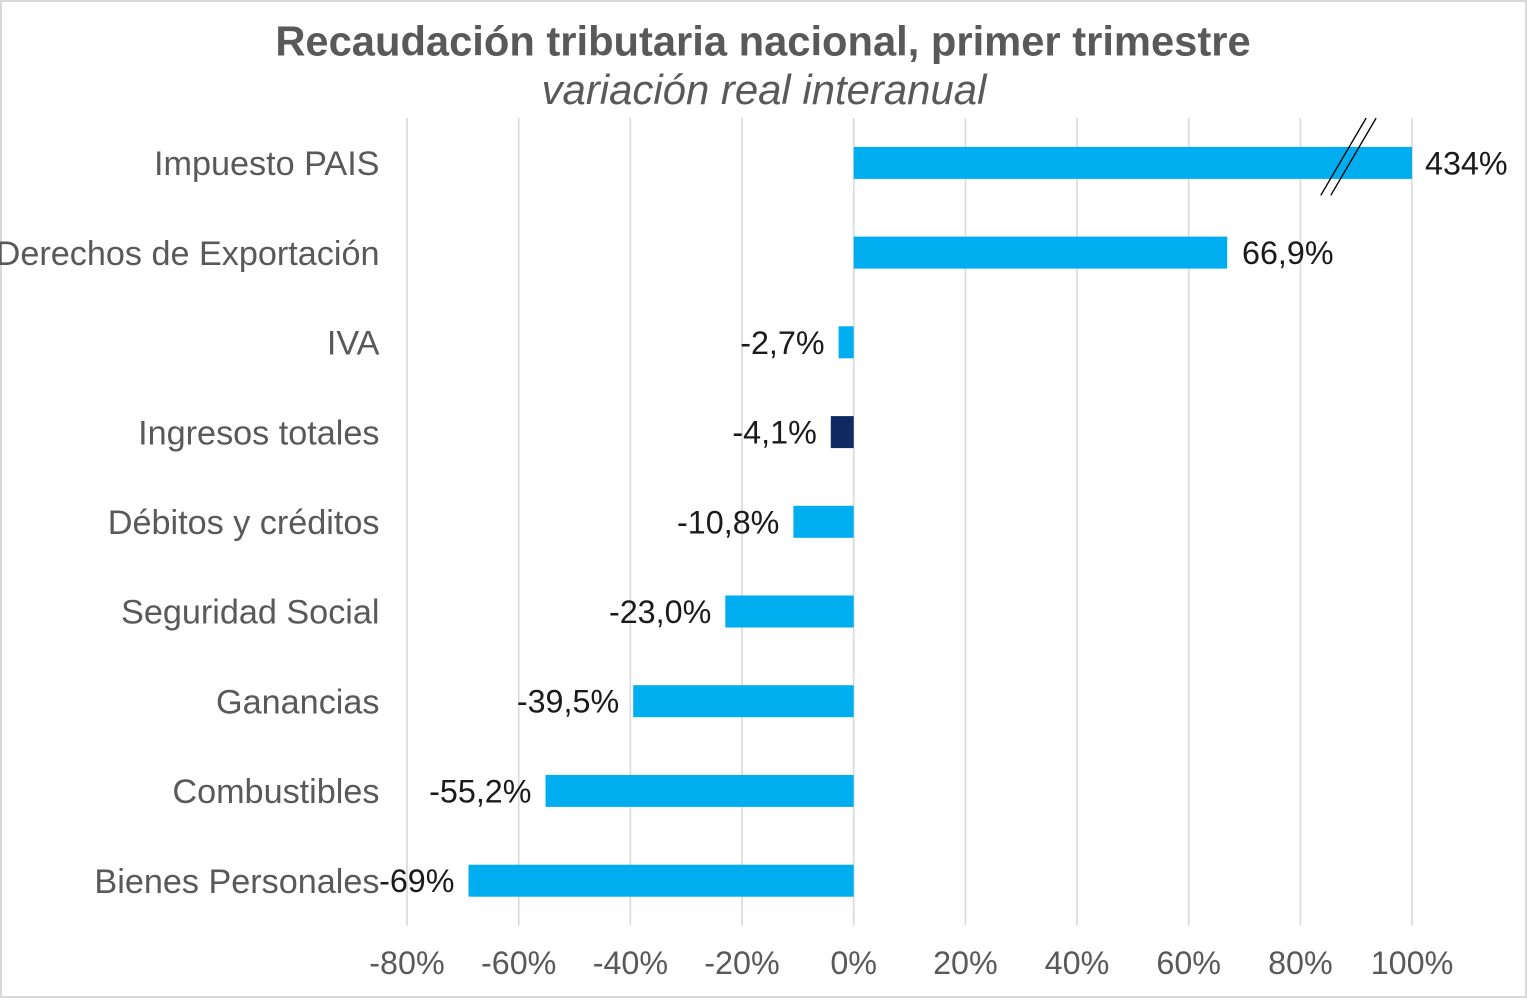 The height and width of the screenshot is (1003, 1527). Describe the element at coordinates (244, 523) in the screenshot. I see `svg-text: Débitos y créditos` at that location.